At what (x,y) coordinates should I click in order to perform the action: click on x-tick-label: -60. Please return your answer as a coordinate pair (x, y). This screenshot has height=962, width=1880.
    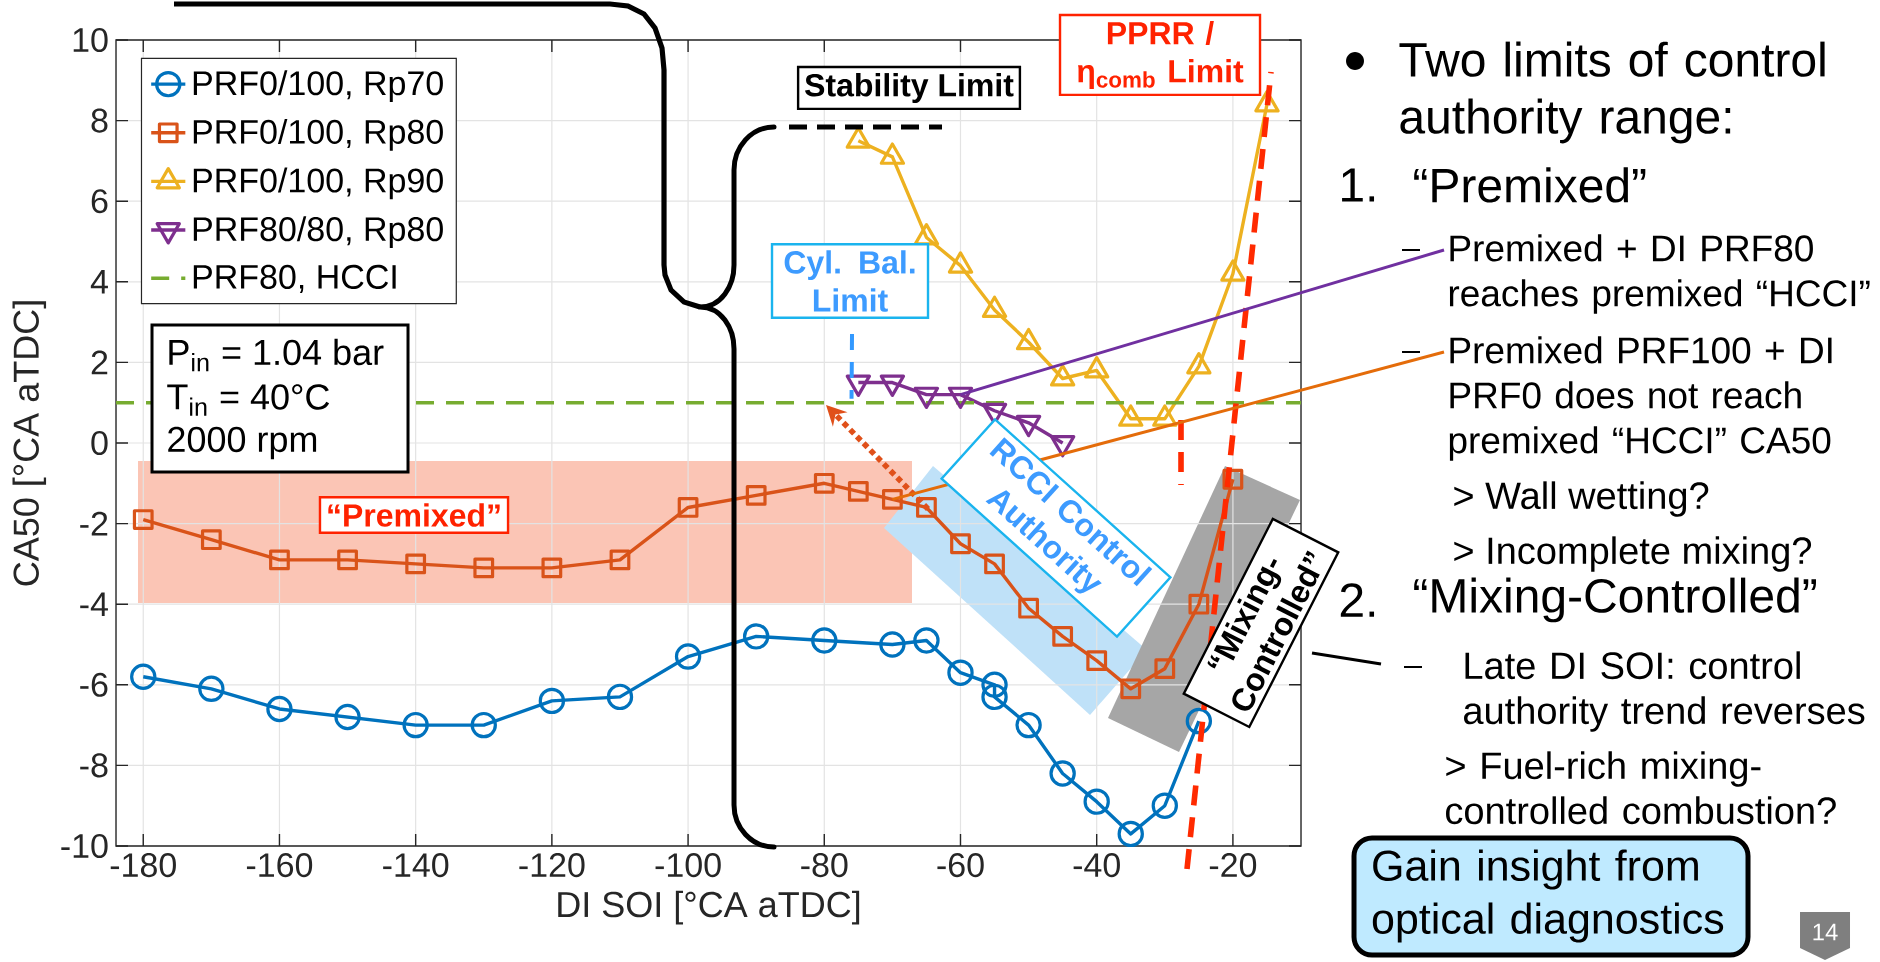
    Looking at the image, I should click on (960, 865).